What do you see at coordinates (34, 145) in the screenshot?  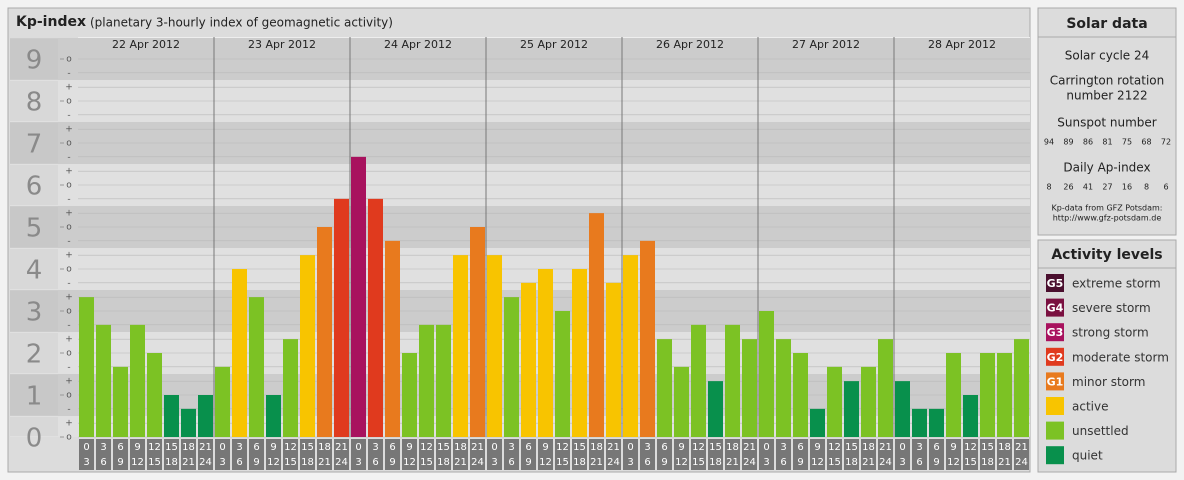 I see `y-tick-label: 7` at bounding box center [34, 145].